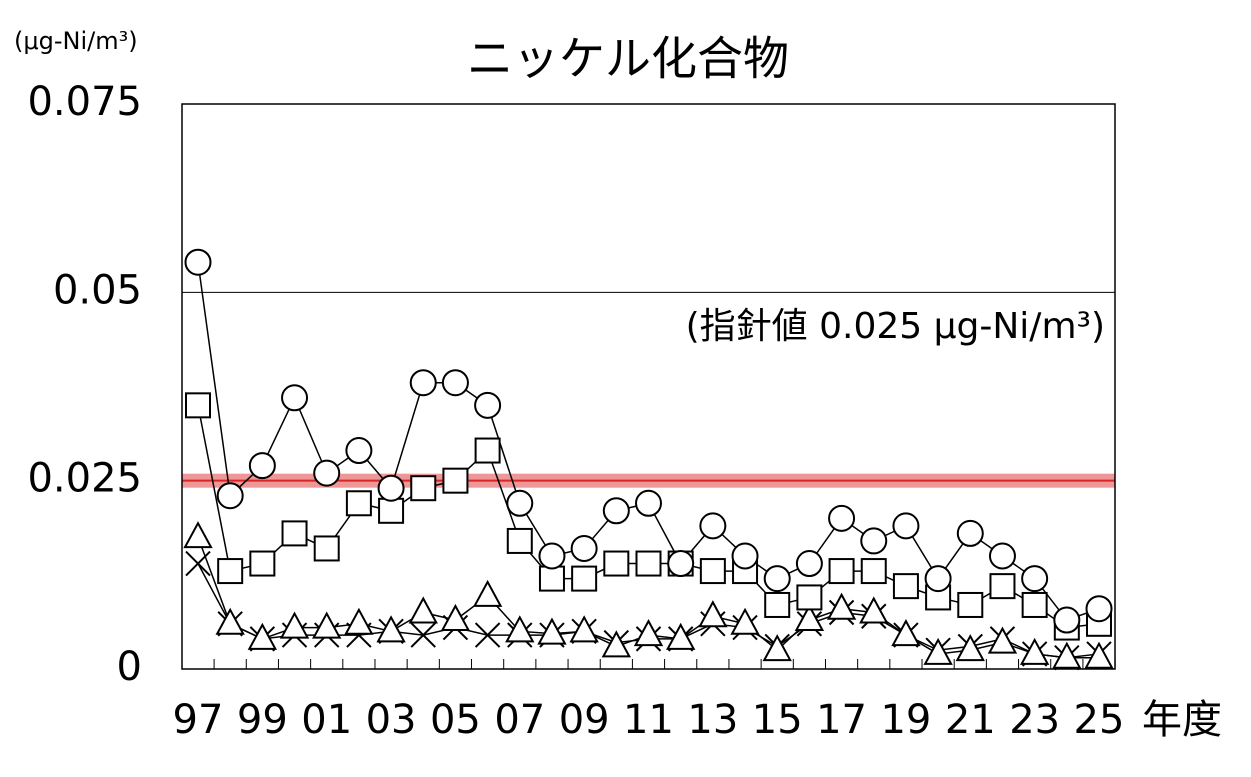 The height and width of the screenshot is (777, 1251). I want to click on x-tick-label: 97, so click(198, 720).